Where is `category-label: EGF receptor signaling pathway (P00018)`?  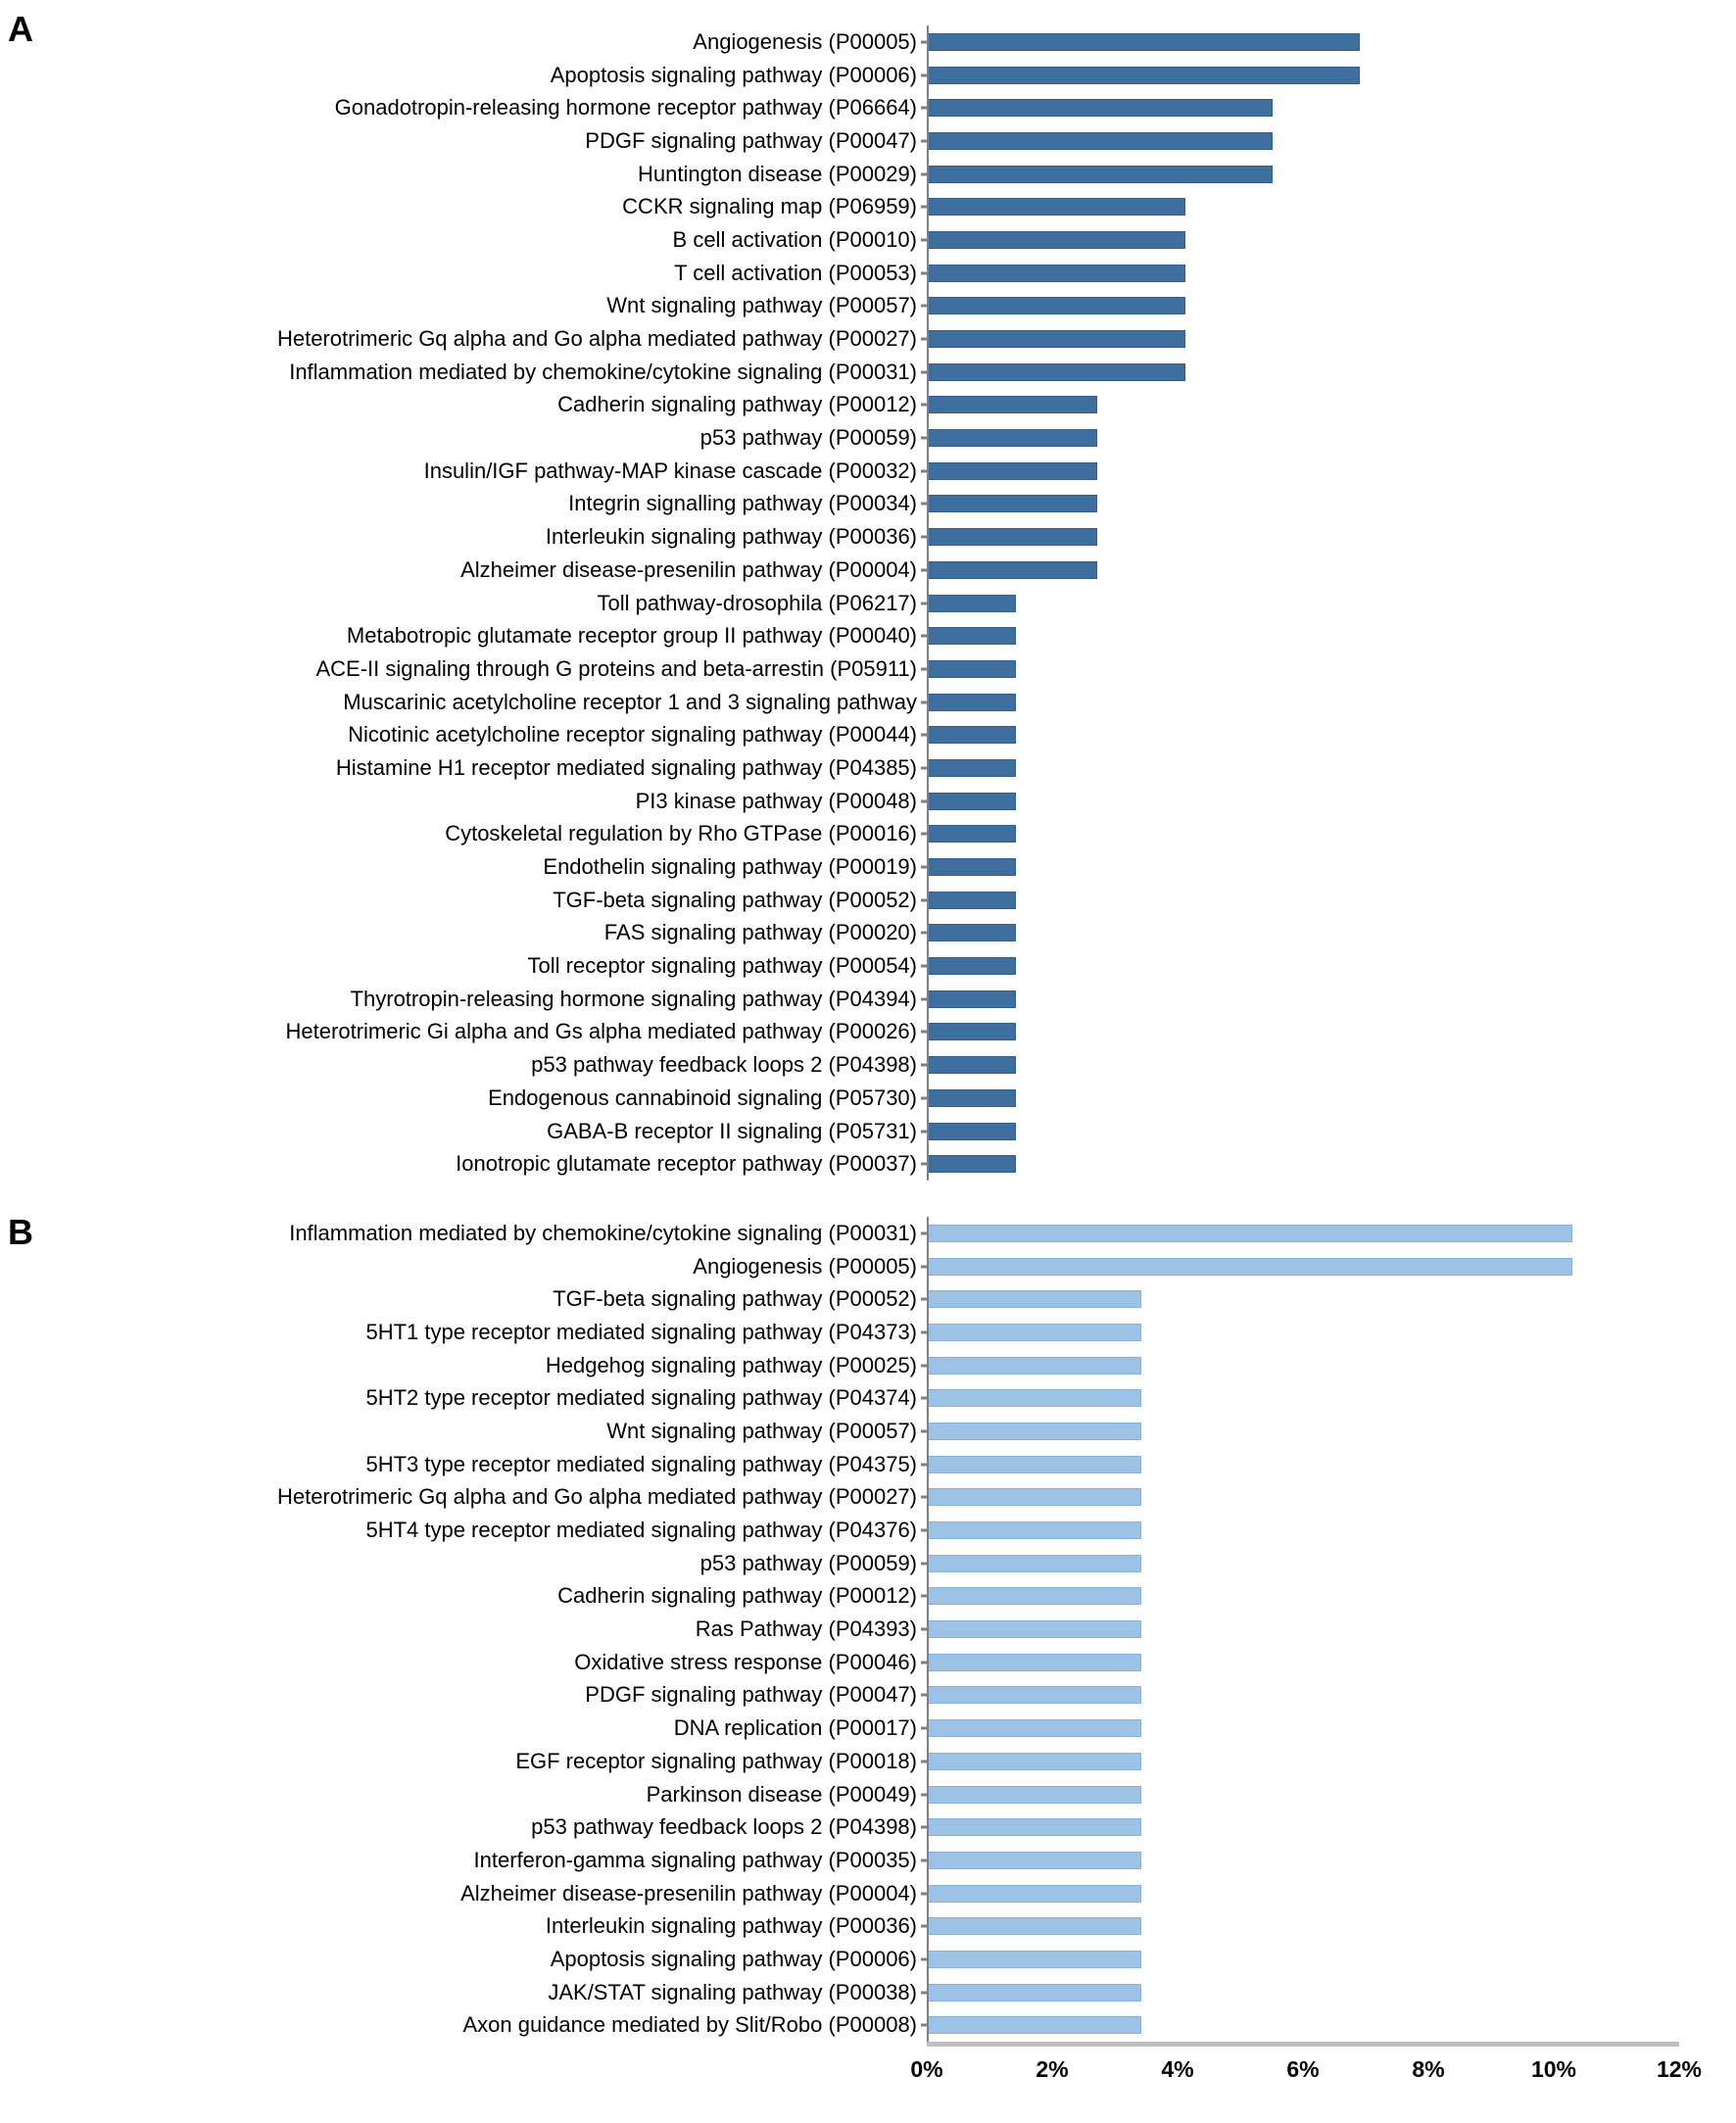 category-label: EGF receptor signaling pathway (P00018) is located at coordinates (716, 1761).